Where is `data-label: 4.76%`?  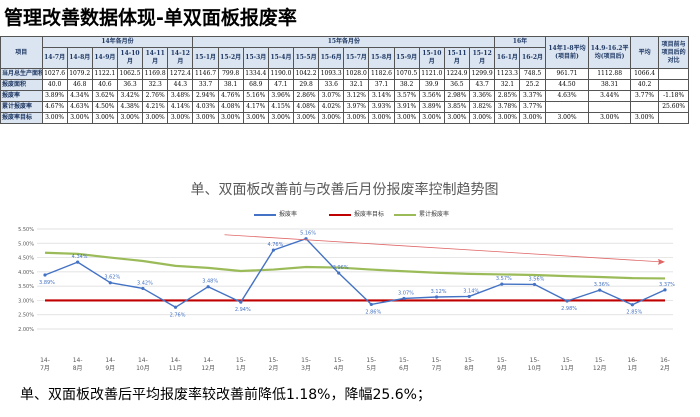
data-label: 4.76% is located at coordinates (275, 245).